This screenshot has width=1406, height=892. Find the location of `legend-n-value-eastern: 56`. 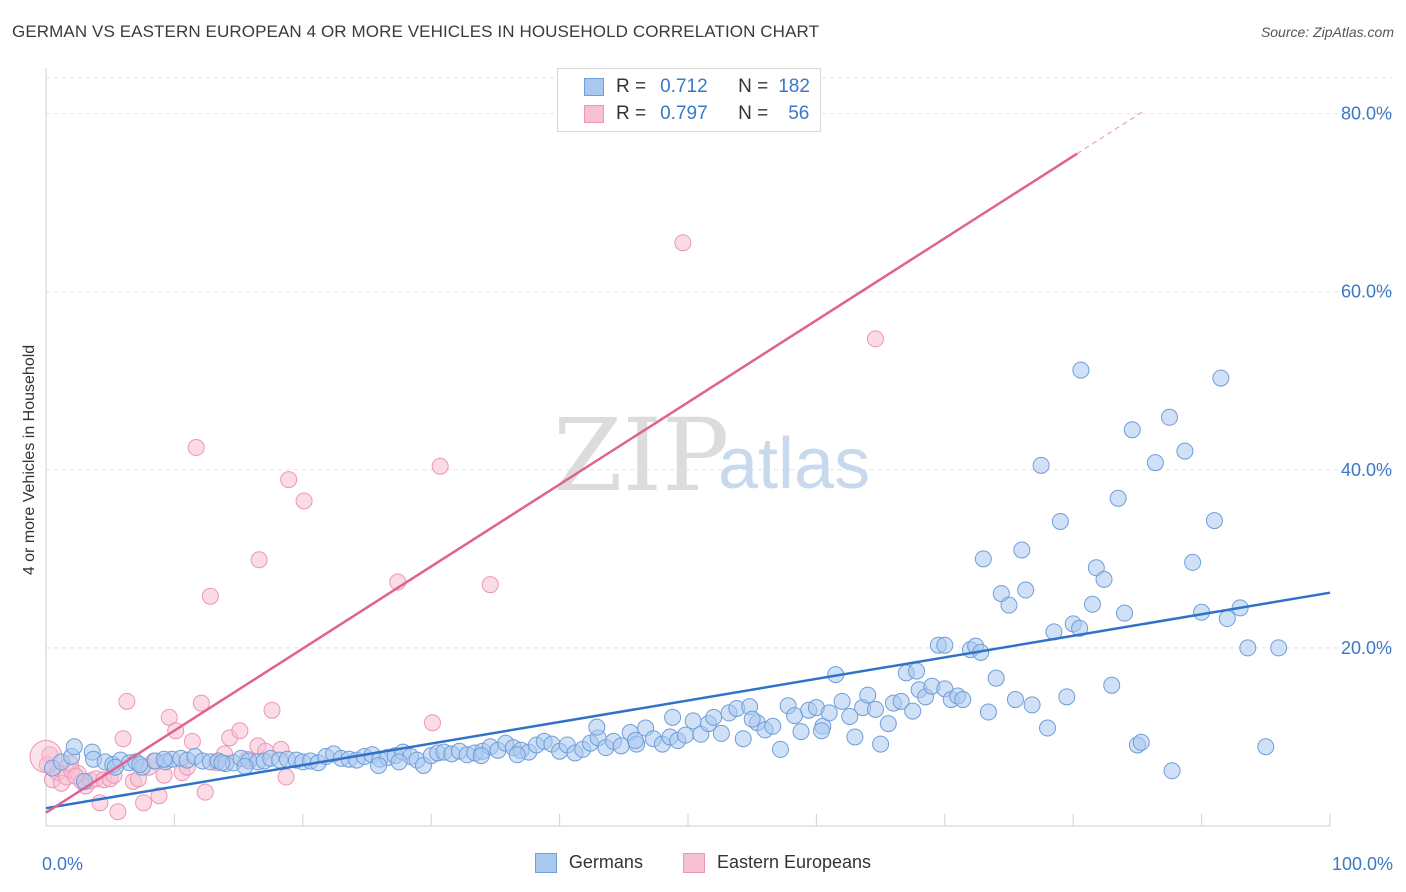

legend-n-value-eastern: 56 is located at coordinates (799, 113).